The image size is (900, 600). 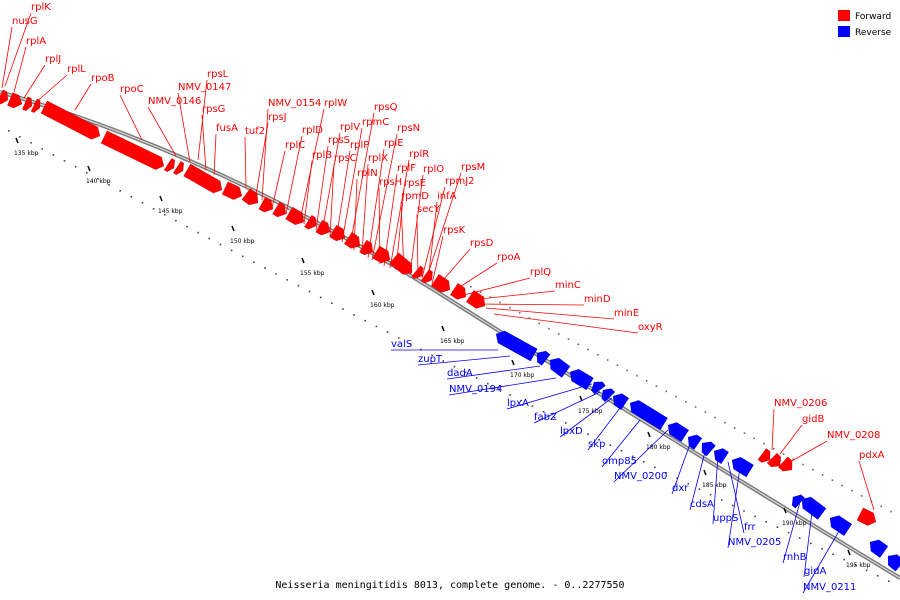 I want to click on forward-gene-label: rplO, so click(x=433, y=169).